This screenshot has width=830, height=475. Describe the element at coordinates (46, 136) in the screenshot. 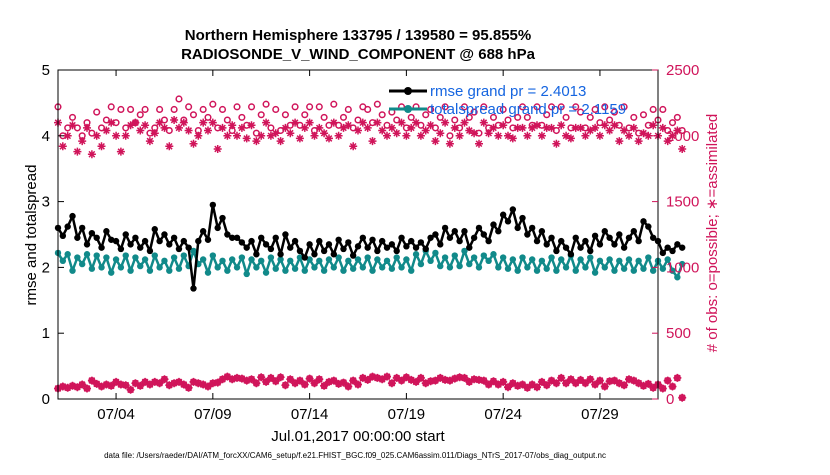

I see `y-left-tick-label: 4` at that location.